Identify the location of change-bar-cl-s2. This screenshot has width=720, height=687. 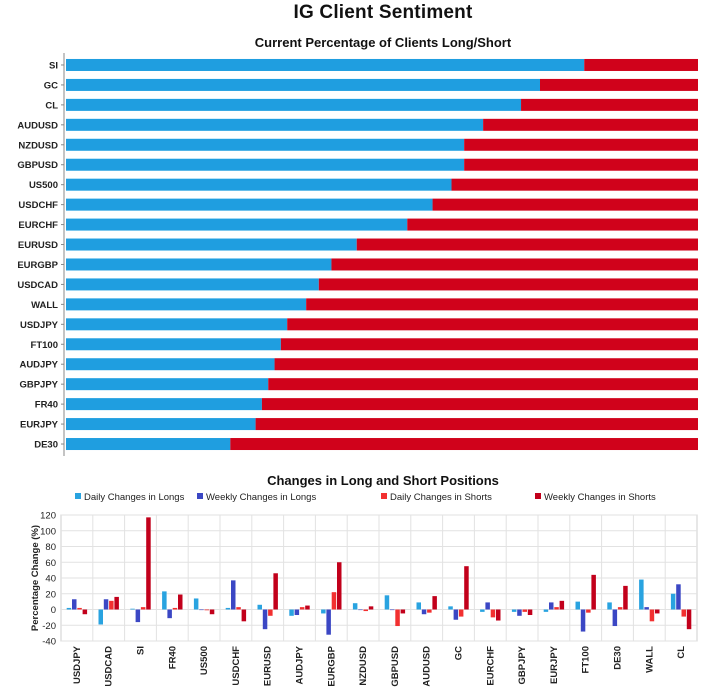
(683, 613).